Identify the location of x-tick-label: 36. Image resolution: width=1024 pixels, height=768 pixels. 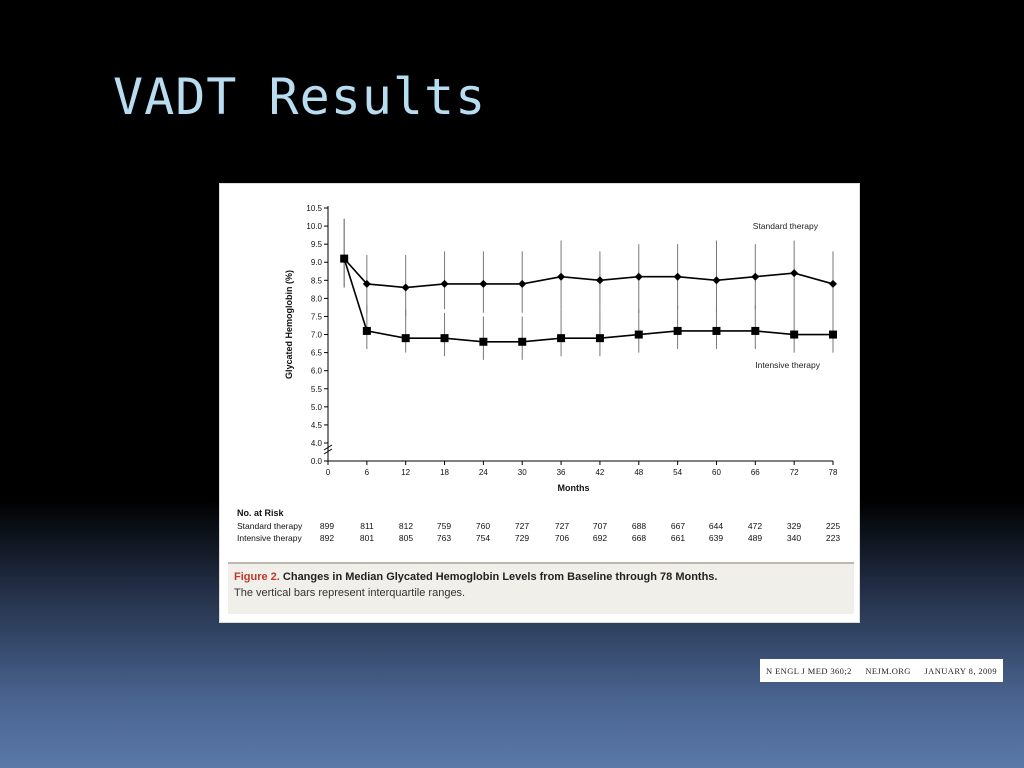
(561, 472).